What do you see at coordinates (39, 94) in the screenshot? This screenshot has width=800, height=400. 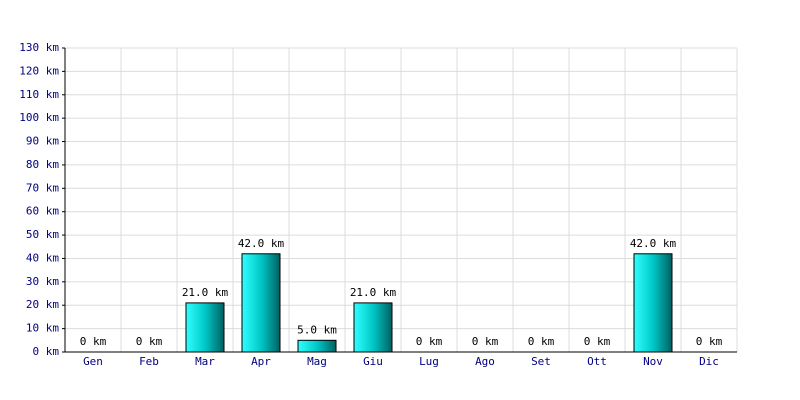 I see `y-tick-label: 110 km` at bounding box center [39, 94].